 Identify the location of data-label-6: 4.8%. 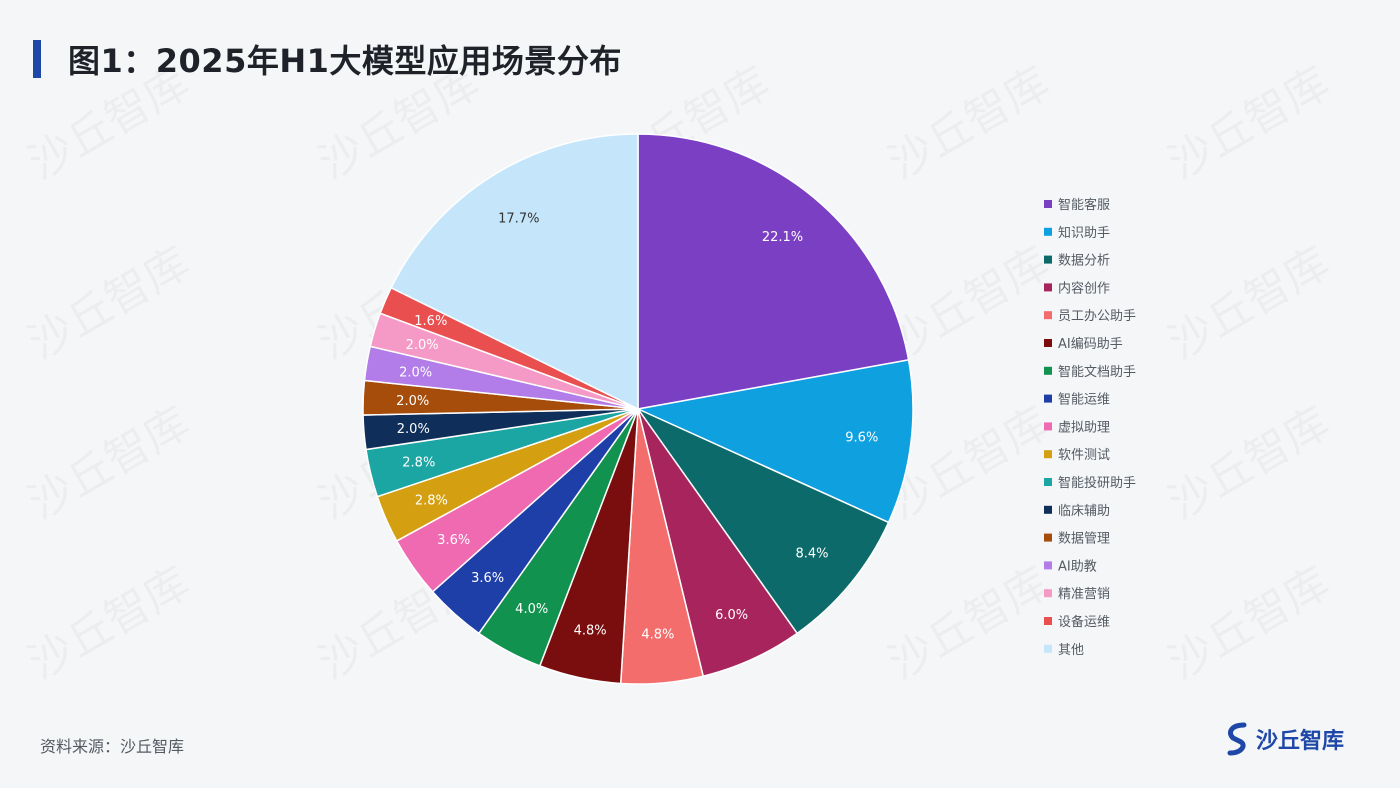
(590, 630).